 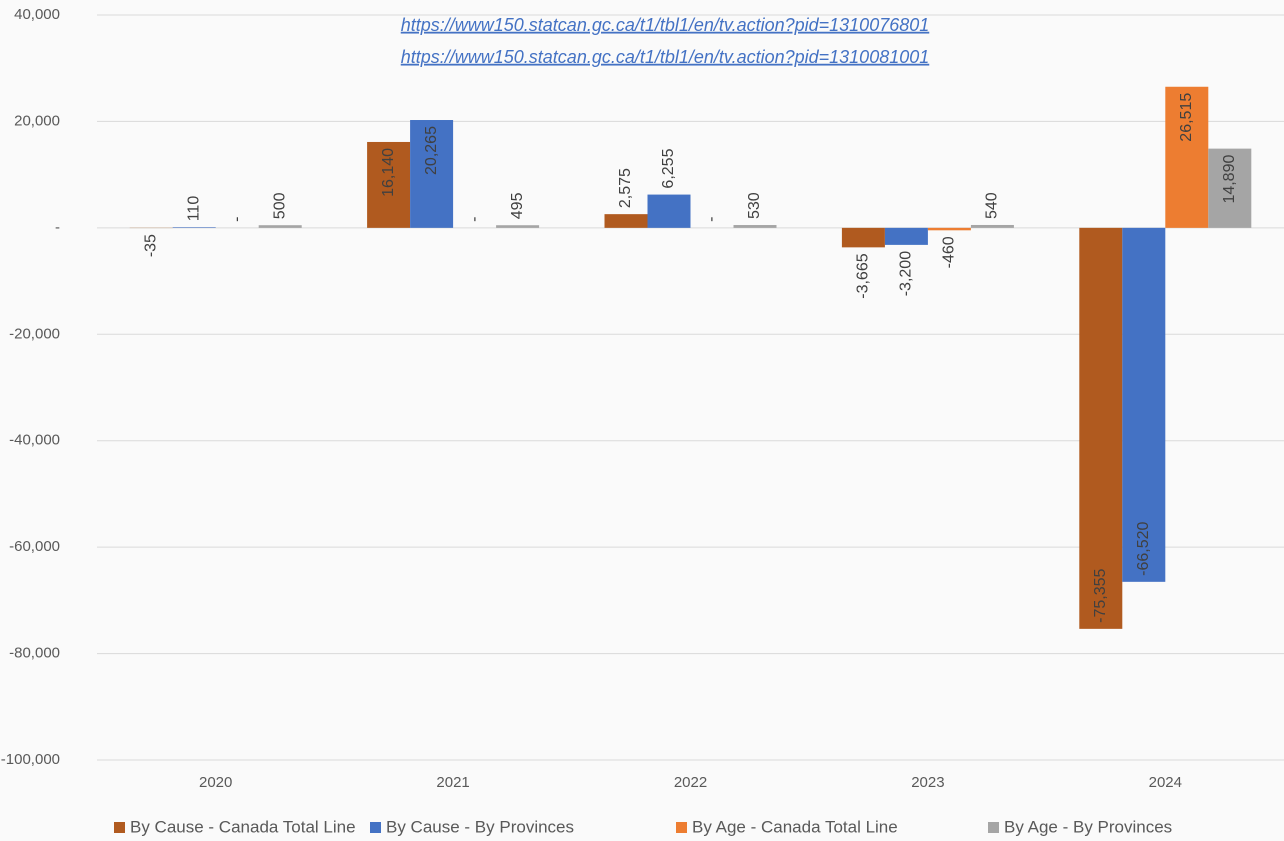 I want to click on y-tick-label: 20,000, so click(x=37, y=120).